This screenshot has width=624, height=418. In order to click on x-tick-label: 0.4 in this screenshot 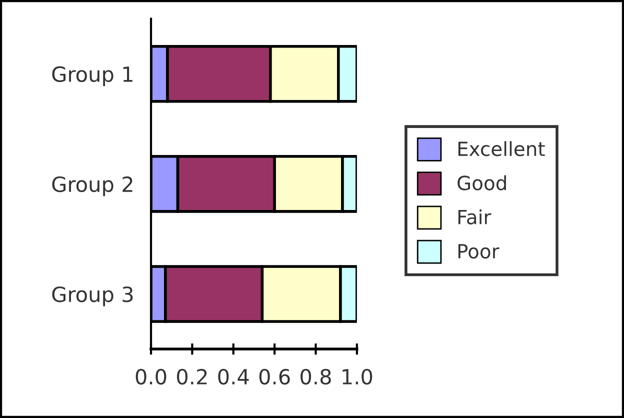, I will do `click(233, 376)`.